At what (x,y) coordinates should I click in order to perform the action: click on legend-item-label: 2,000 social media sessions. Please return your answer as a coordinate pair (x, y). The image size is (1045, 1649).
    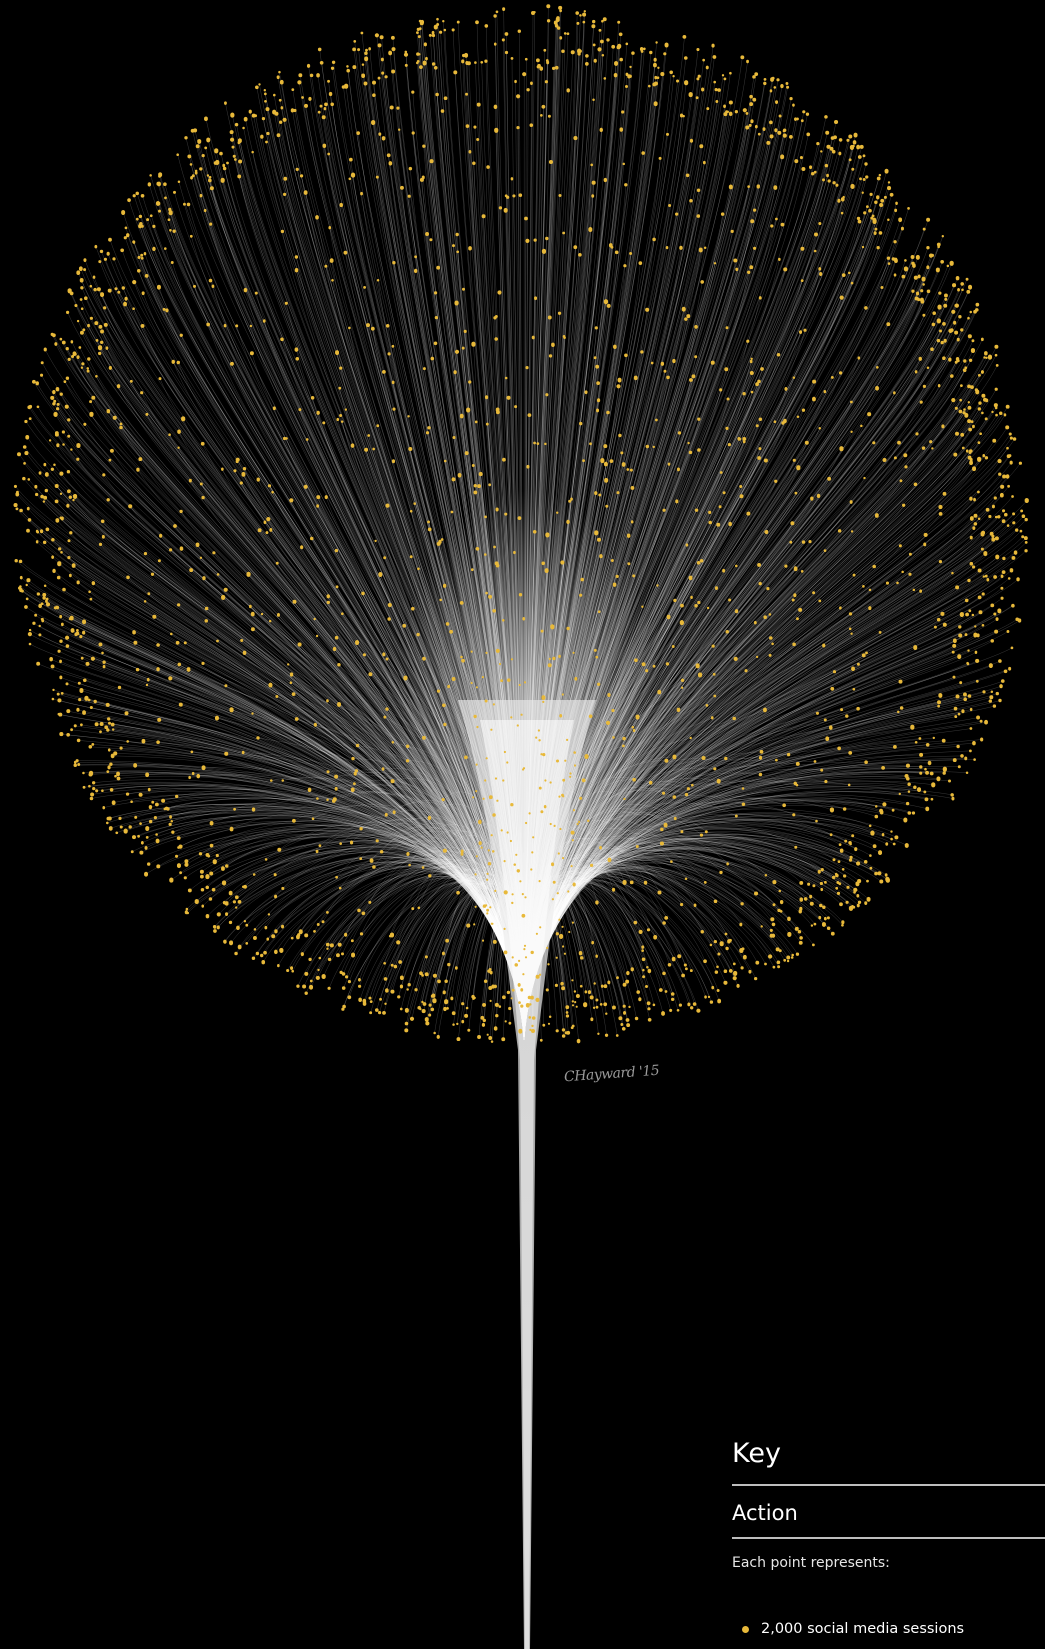
    Looking at the image, I should click on (863, 1629).